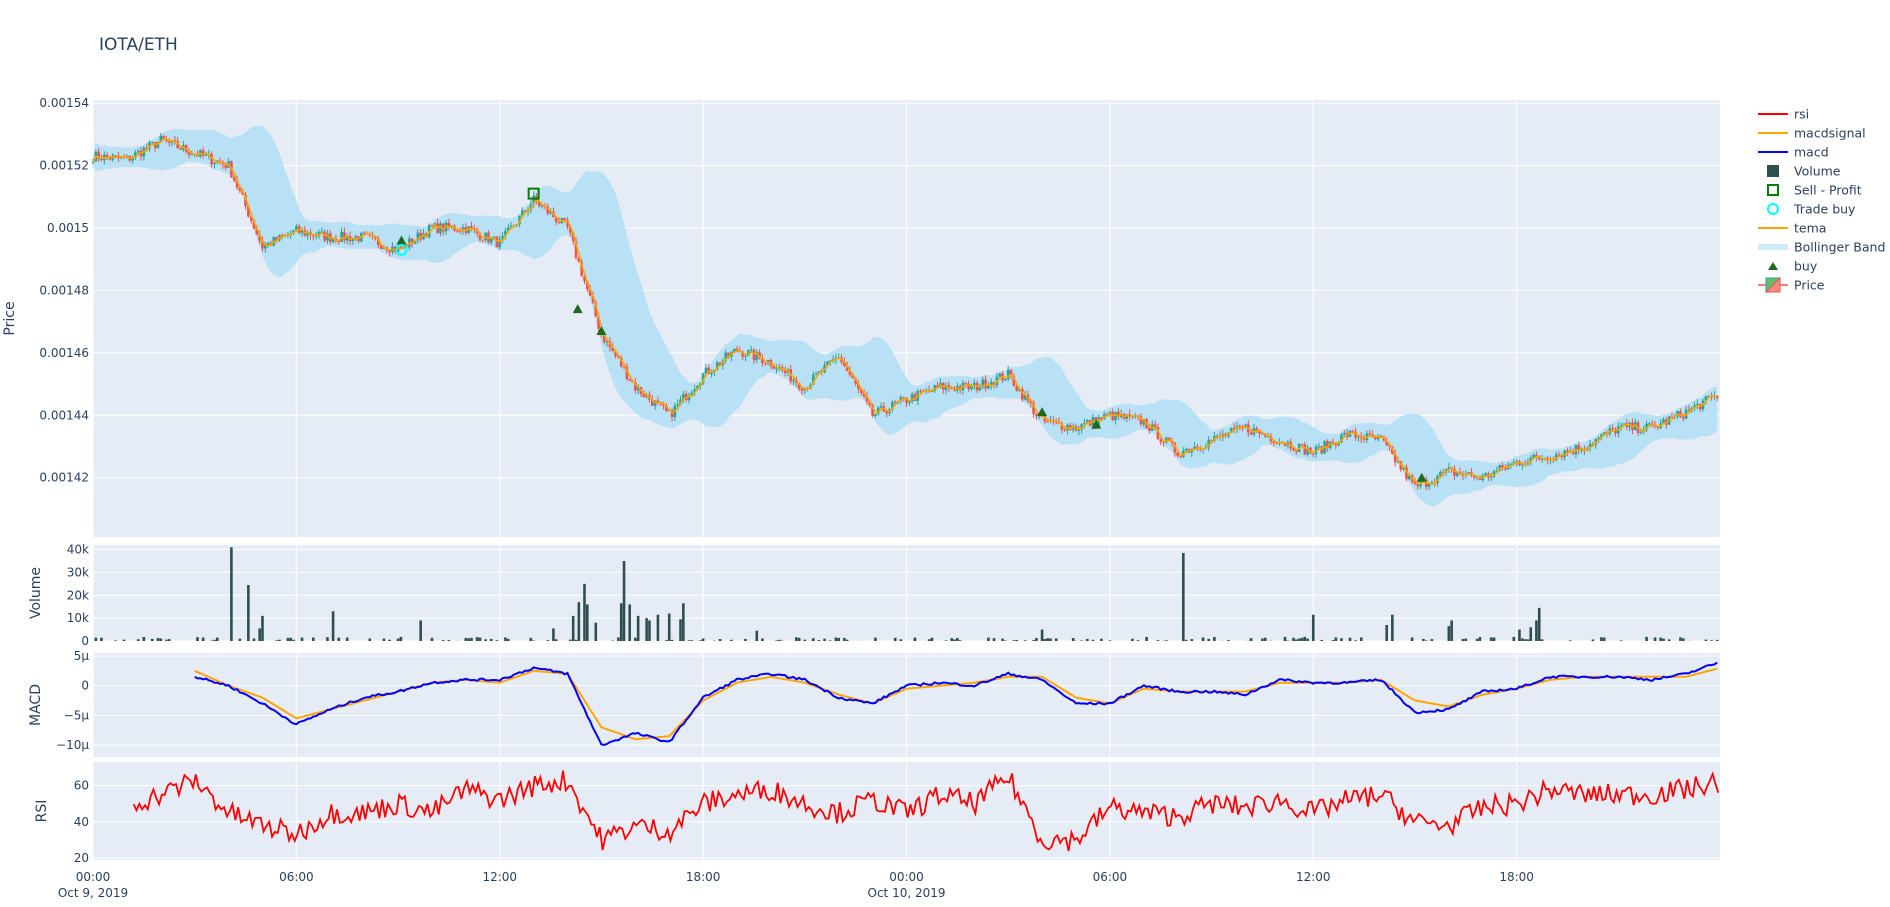  Describe the element at coordinates (1809, 285) in the screenshot. I see `legend-label: Price` at that location.